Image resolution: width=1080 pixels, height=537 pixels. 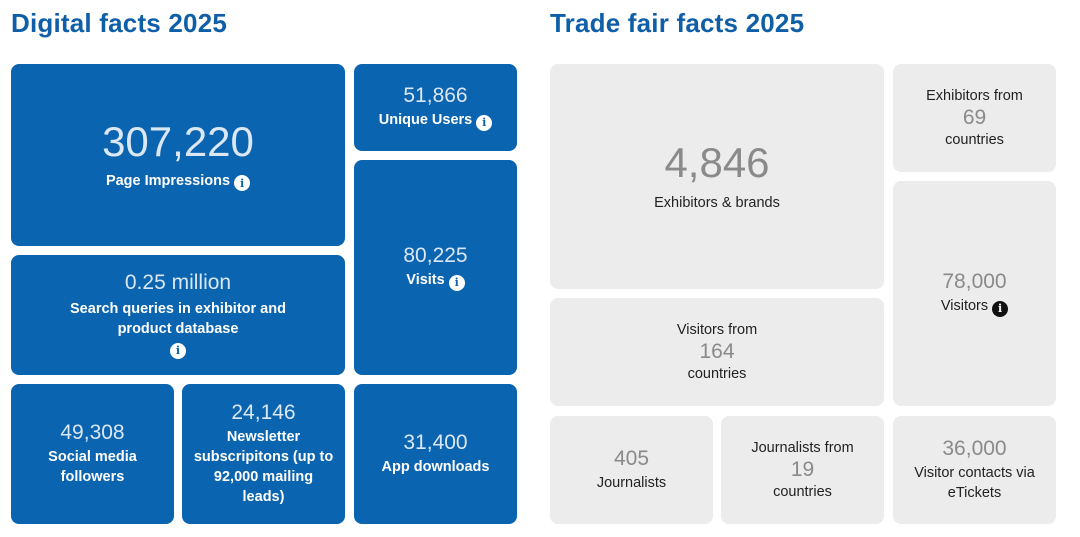 What do you see at coordinates (717, 373) in the screenshot?
I see `visitors-from-suffix: countries` at bounding box center [717, 373].